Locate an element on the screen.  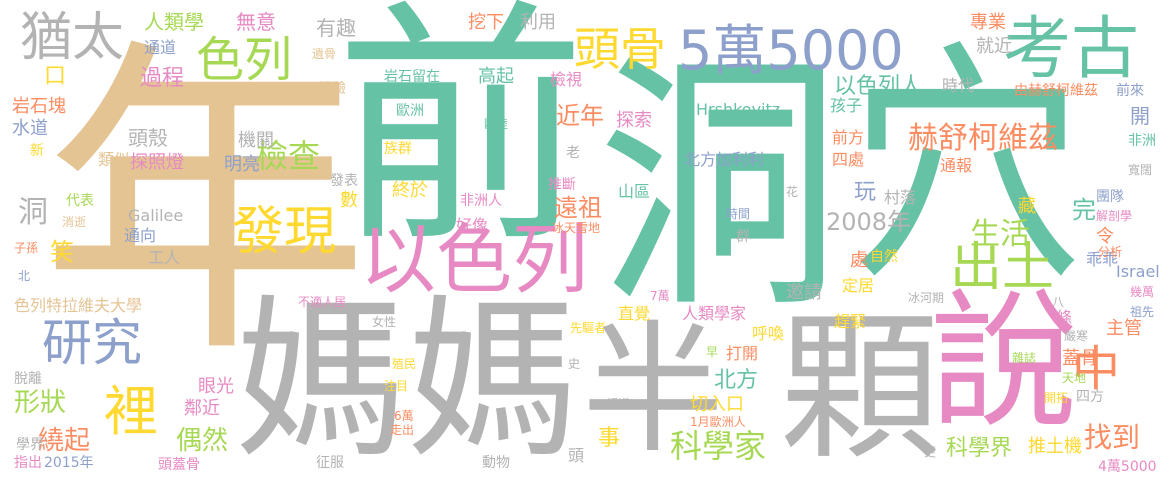
word-xiaoshi: 消逝 is located at coordinates (74, 222).